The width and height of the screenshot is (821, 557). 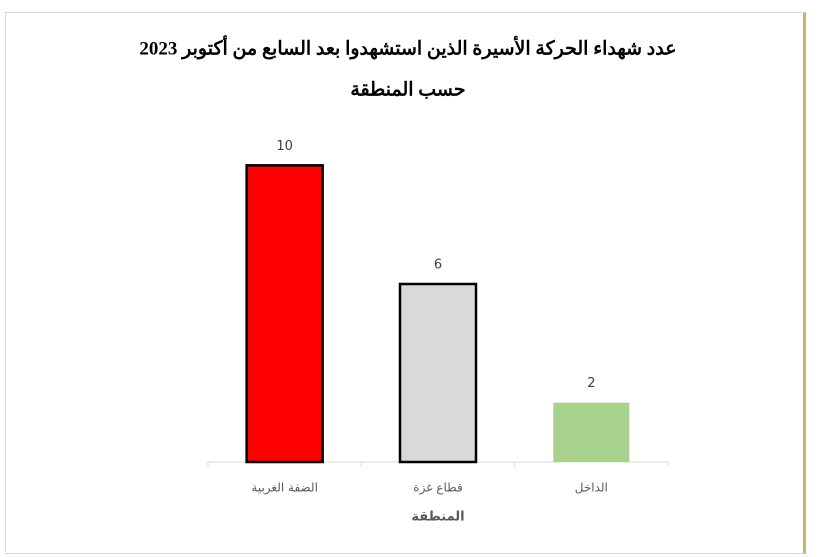 I want to click on x-tick-label: الضفة الغربية, so click(x=284, y=488).